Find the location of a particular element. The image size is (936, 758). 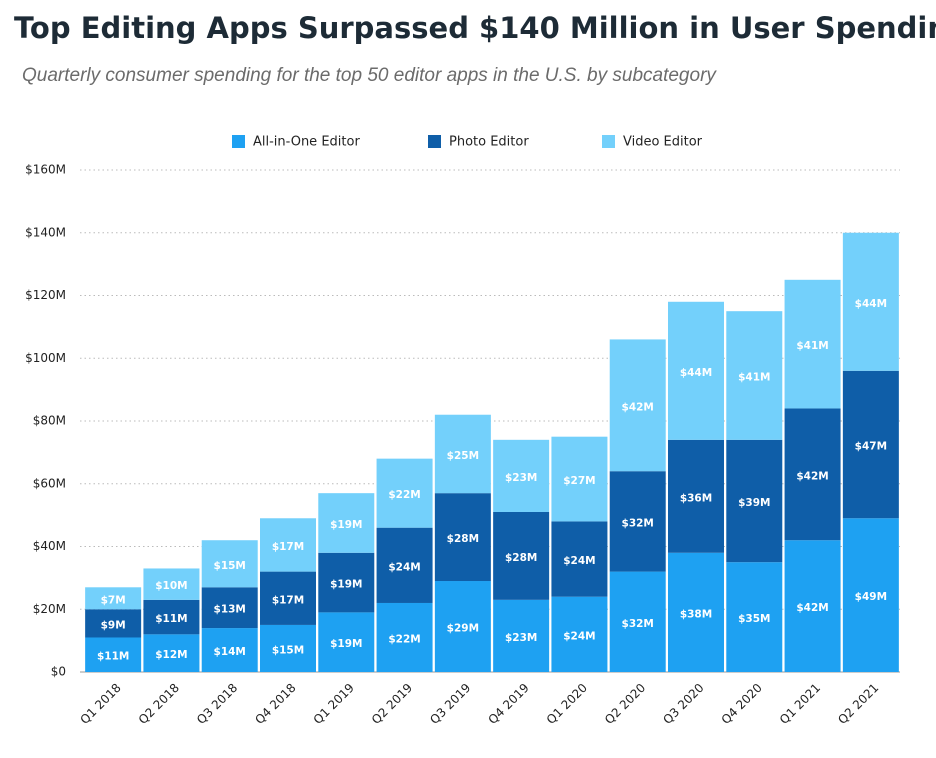

y-tick-label: $140M is located at coordinates (45, 232).